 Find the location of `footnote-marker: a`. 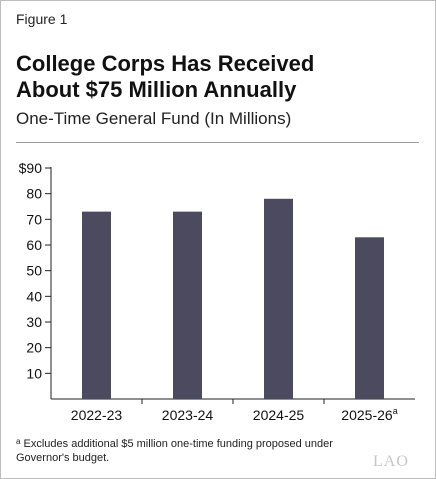

footnote-marker: a is located at coordinates (18, 441).